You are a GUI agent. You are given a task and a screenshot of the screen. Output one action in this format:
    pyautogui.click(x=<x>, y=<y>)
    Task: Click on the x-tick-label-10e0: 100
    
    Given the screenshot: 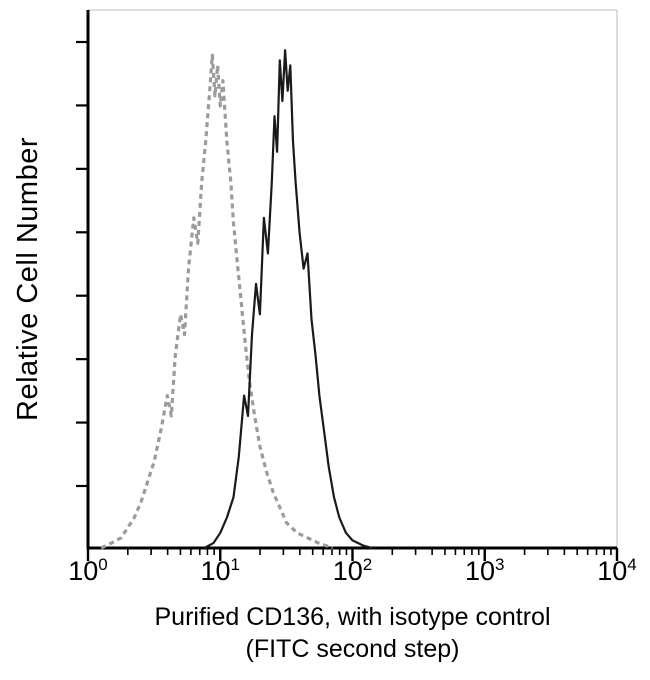 What is the action you would take?
    pyautogui.click(x=88, y=570)
    